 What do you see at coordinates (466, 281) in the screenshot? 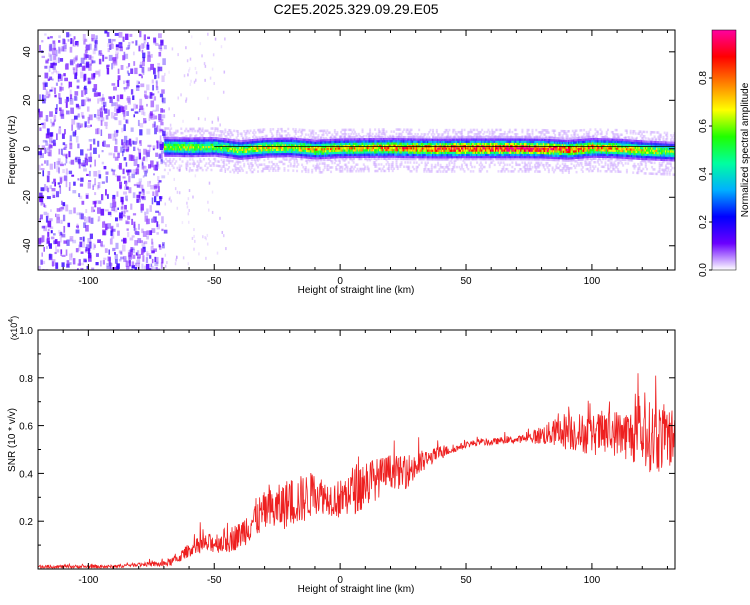
I see `spectrogram-x-tick-label: 50` at bounding box center [466, 281].